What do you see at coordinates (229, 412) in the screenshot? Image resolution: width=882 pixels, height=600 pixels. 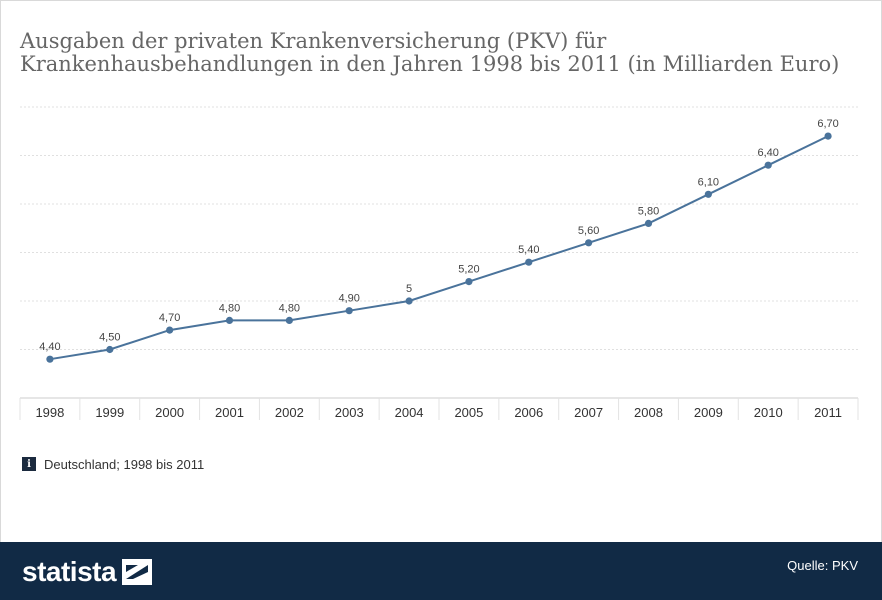 I see `x-tick-label: 2001` at bounding box center [229, 412].